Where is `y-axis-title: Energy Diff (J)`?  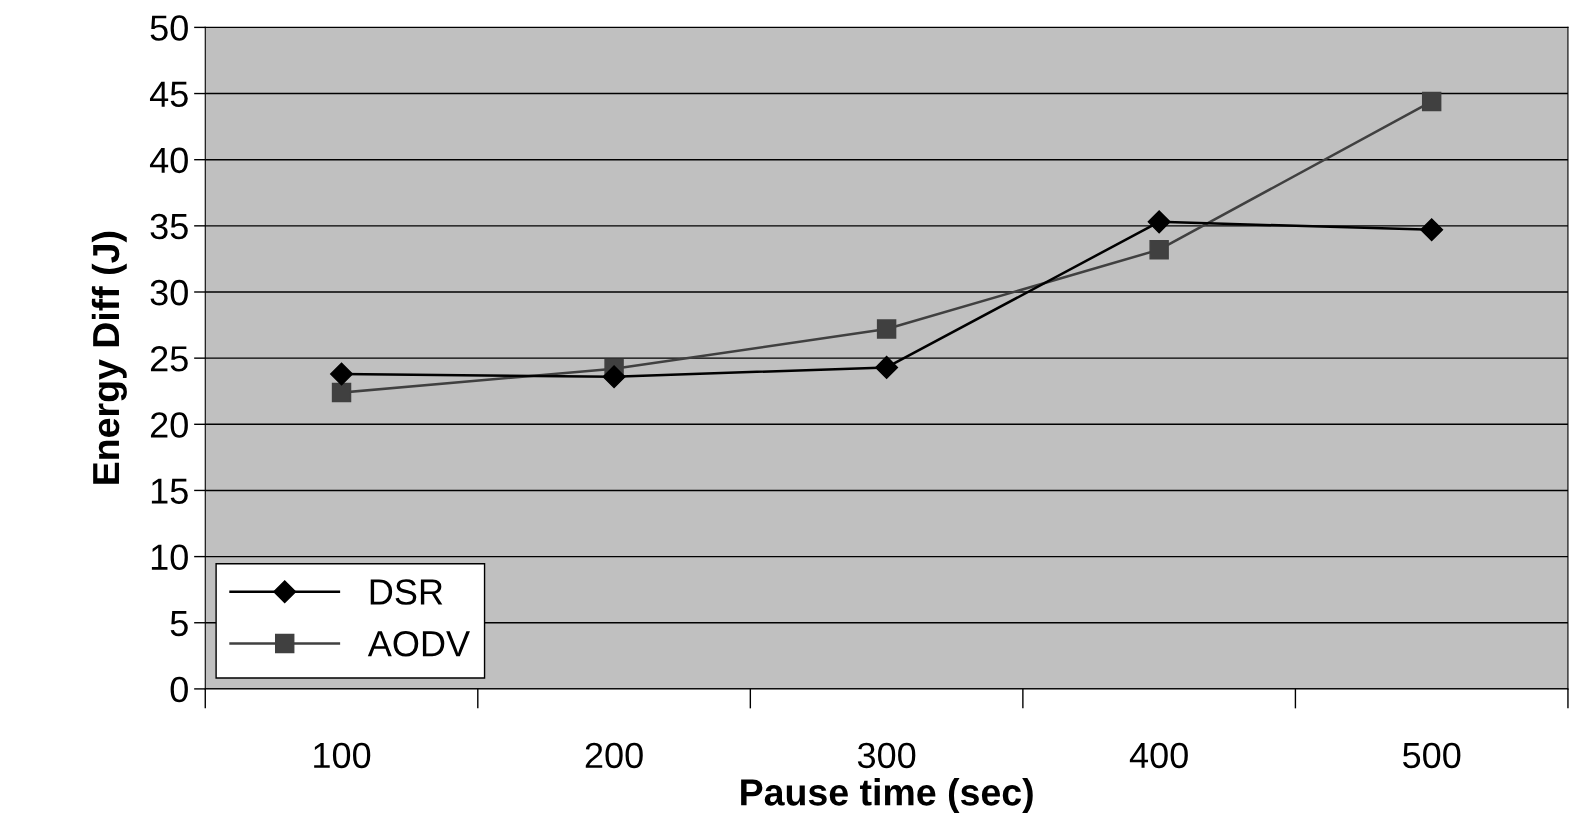
y-axis-title: Energy Diff (J) is located at coordinates (109, 357).